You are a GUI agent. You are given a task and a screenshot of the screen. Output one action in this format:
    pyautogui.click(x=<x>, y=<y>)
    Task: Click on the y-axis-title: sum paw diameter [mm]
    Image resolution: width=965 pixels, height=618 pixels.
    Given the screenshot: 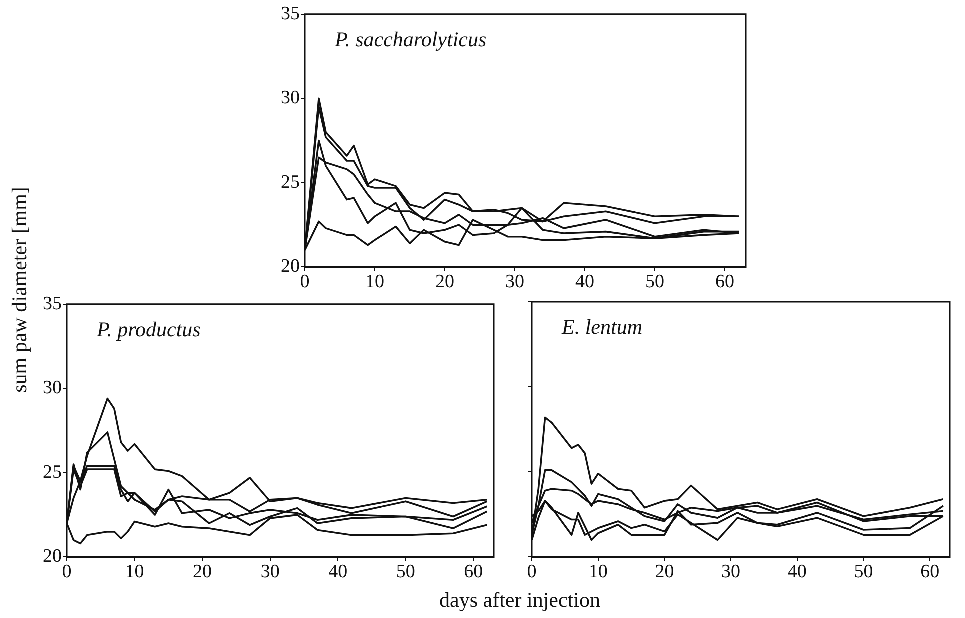 What is the action you would take?
    pyautogui.click(x=20, y=290)
    